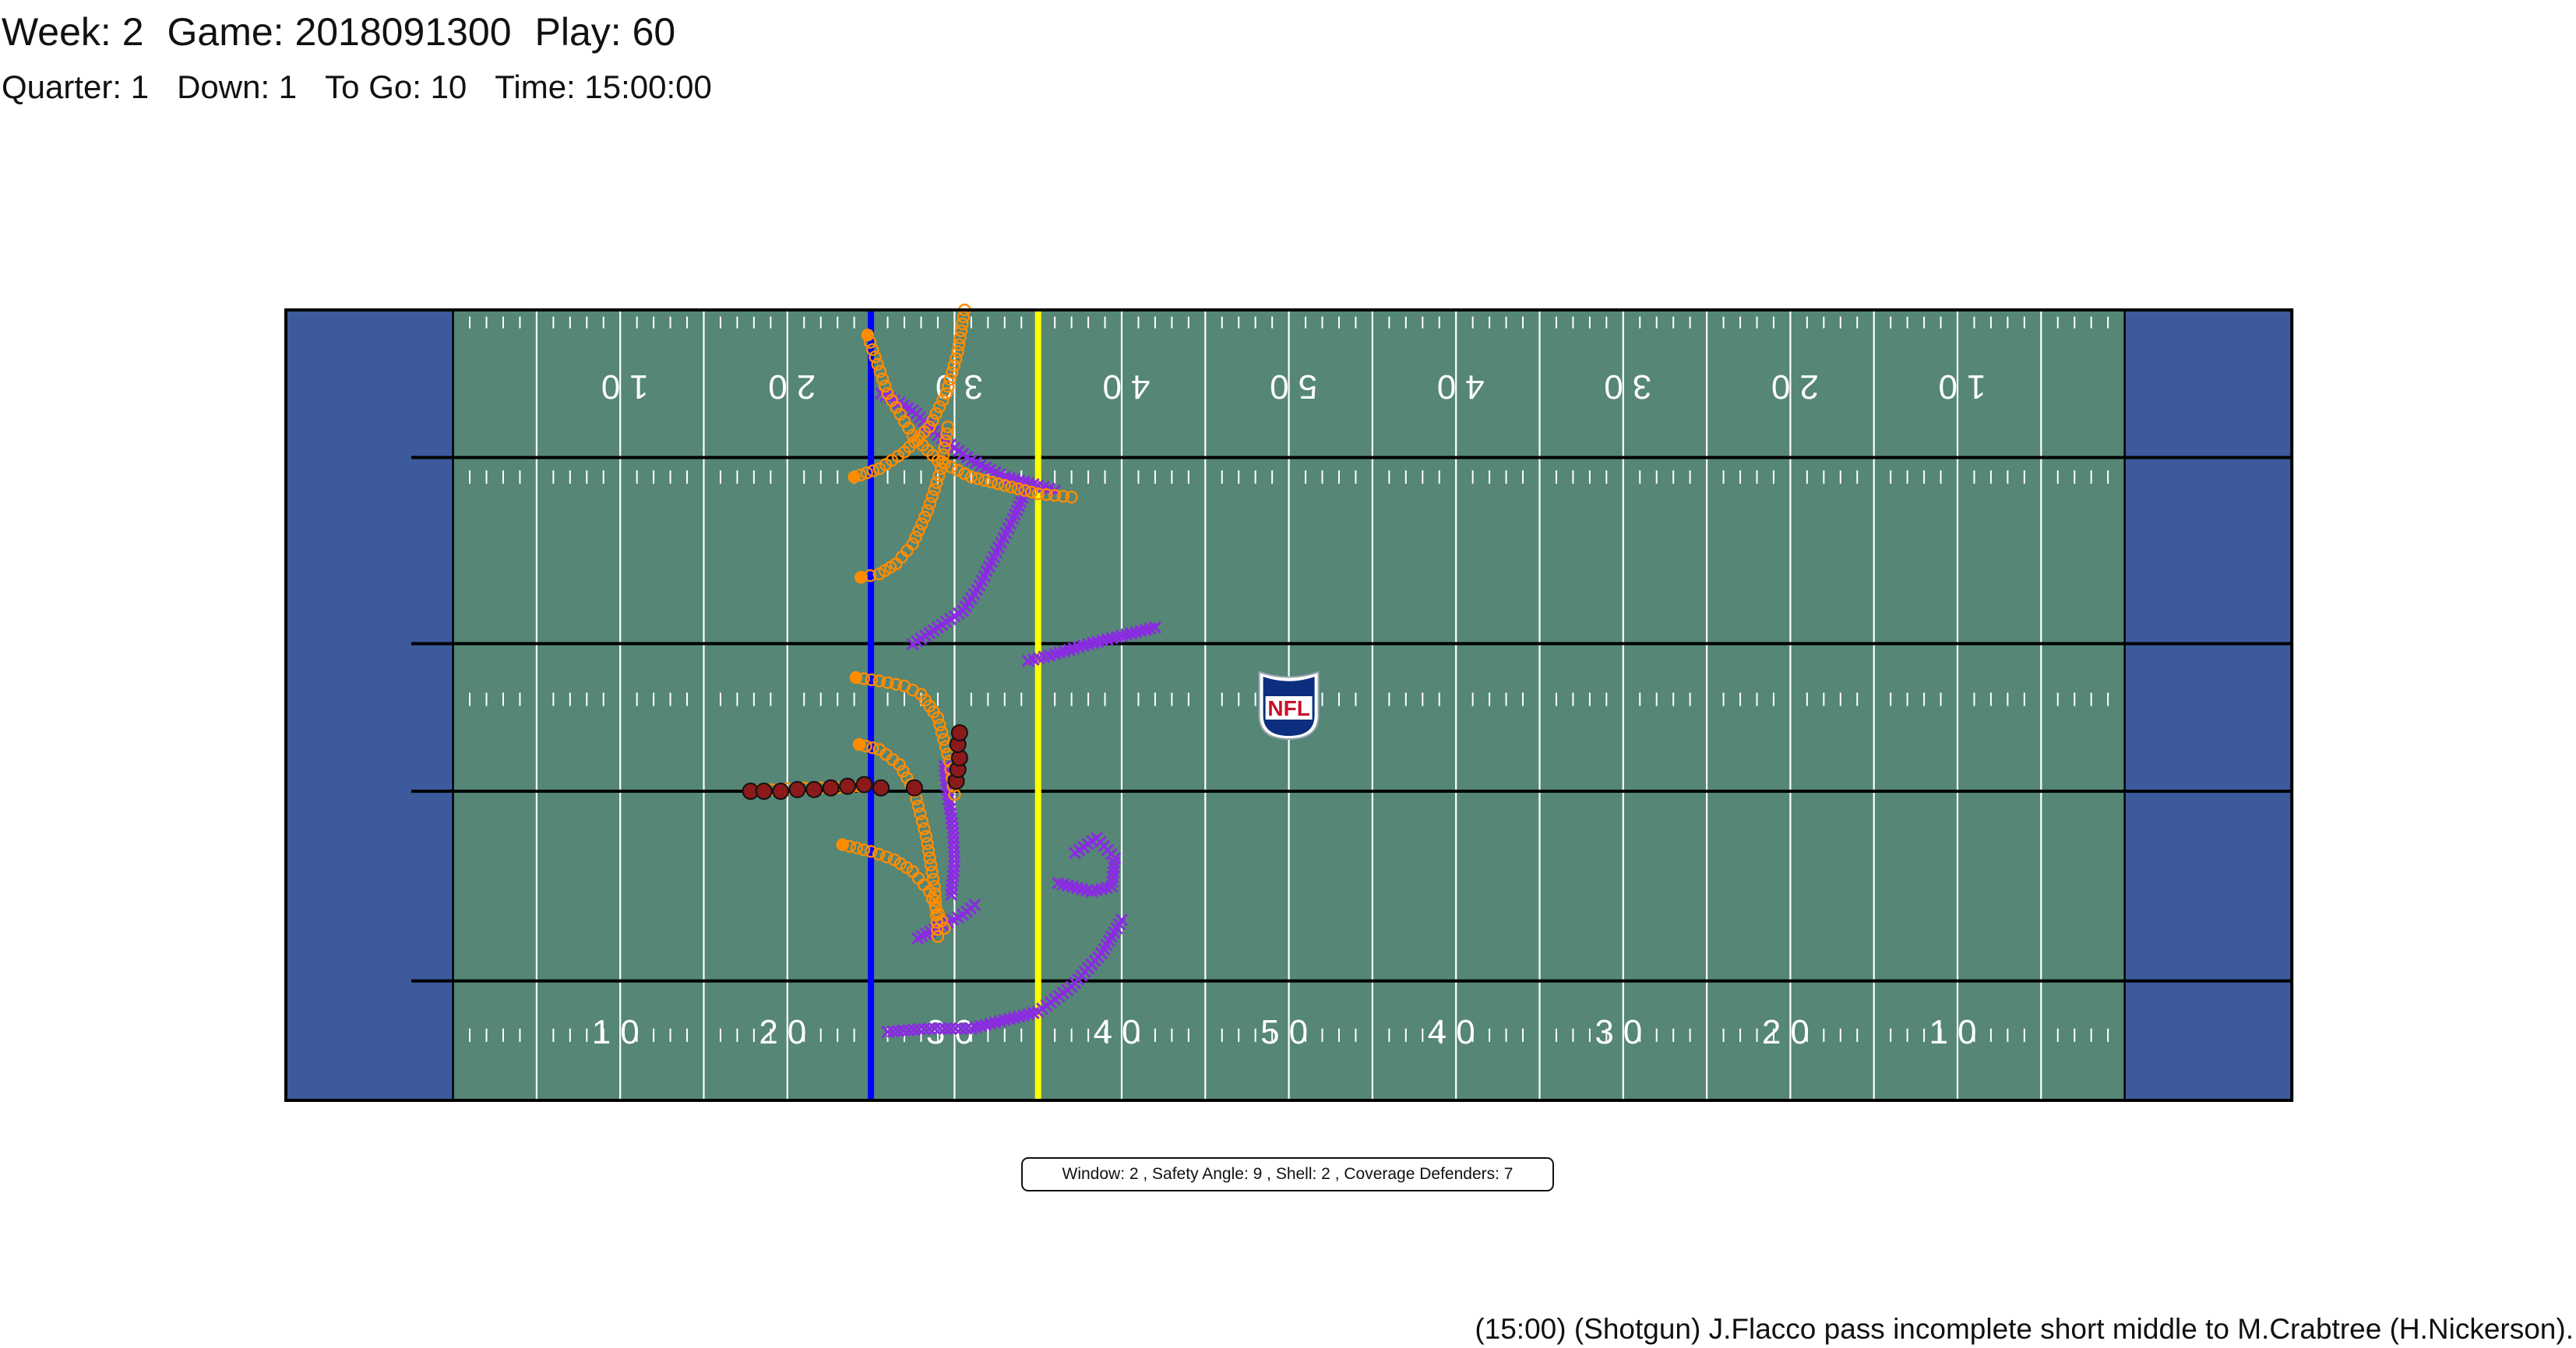  I want to click on football-track, so click(855, 762).